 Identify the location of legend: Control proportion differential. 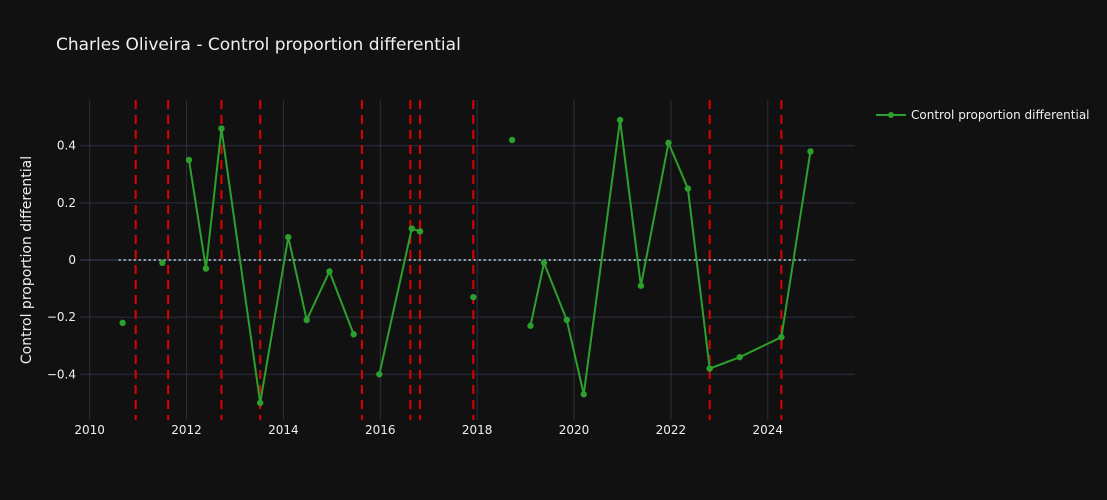
(983, 115).